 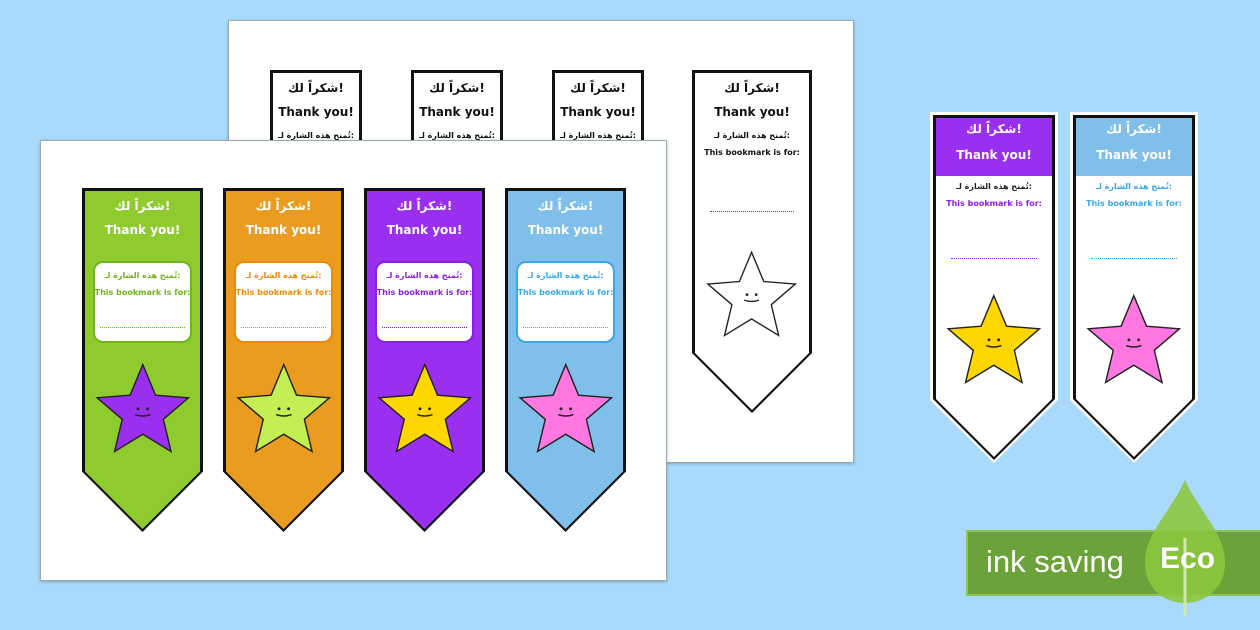 What do you see at coordinates (1188, 558) in the screenshot?
I see `eco-label: Eco` at bounding box center [1188, 558].